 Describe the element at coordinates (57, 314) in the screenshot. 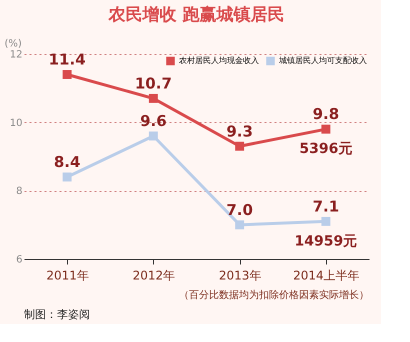

I see `text: 制图：李姿阅` at that location.